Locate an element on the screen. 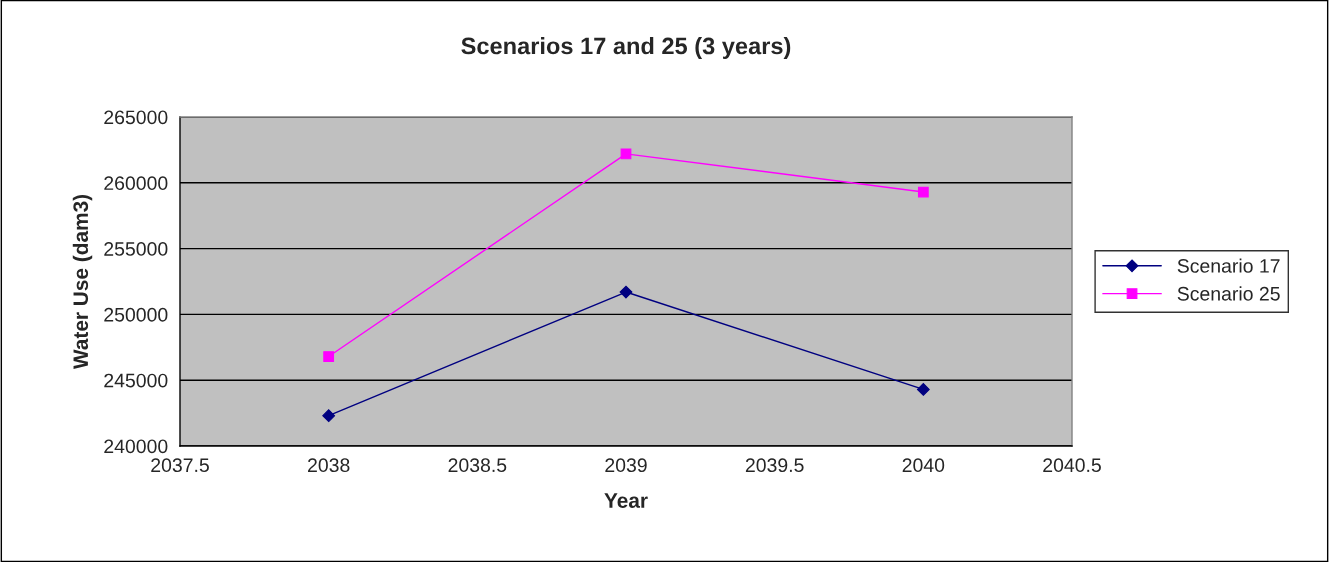 Image resolution: width=1329 pixels, height=562 pixels. legend-label: Scenario 25 is located at coordinates (1228, 293).